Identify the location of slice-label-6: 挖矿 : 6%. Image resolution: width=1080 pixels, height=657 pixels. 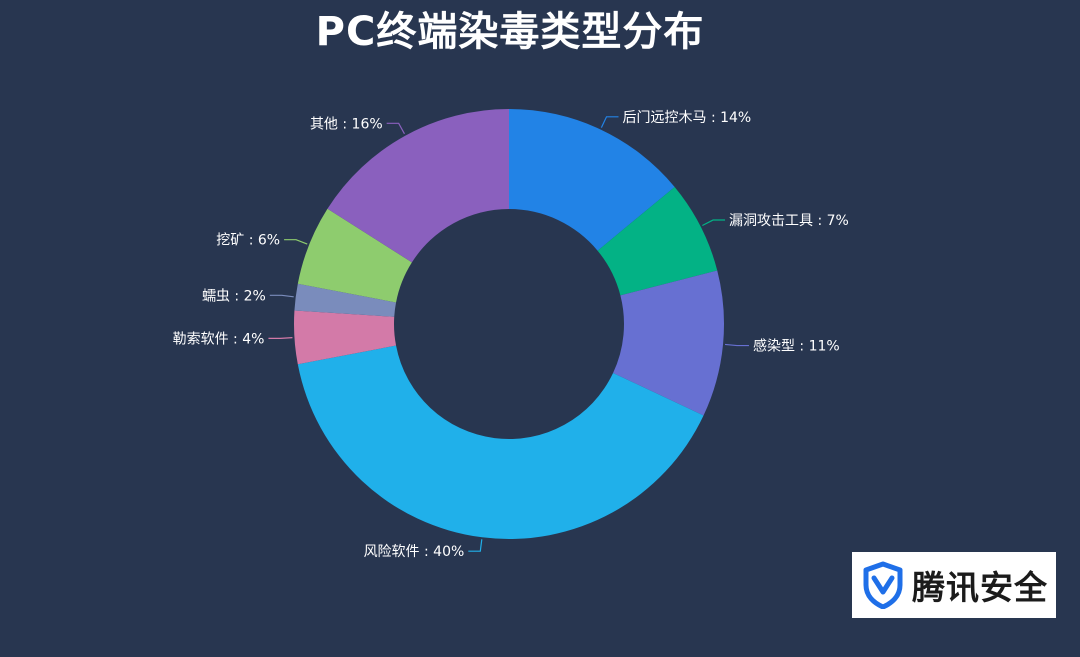
(248, 241).